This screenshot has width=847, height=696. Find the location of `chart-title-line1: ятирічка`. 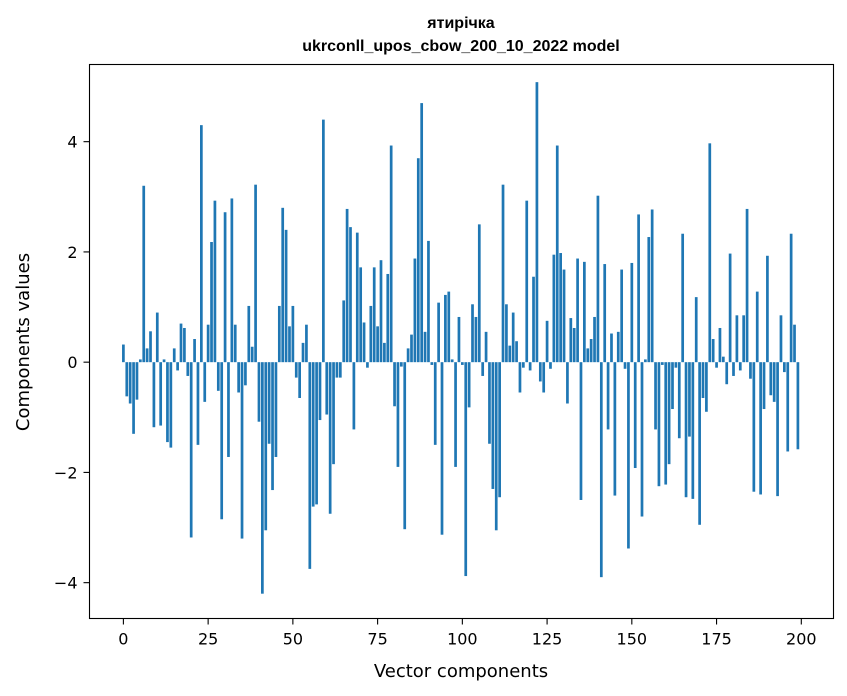

chart-title-line1: ятирічка is located at coordinates (460, 23).